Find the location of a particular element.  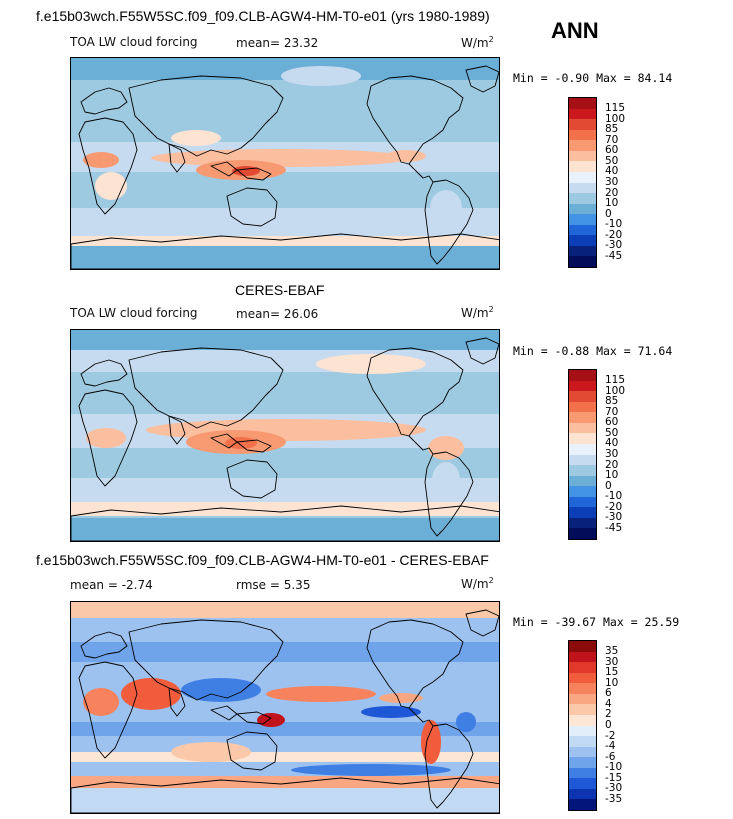

colorbar-label: -35 is located at coordinates (614, 798).